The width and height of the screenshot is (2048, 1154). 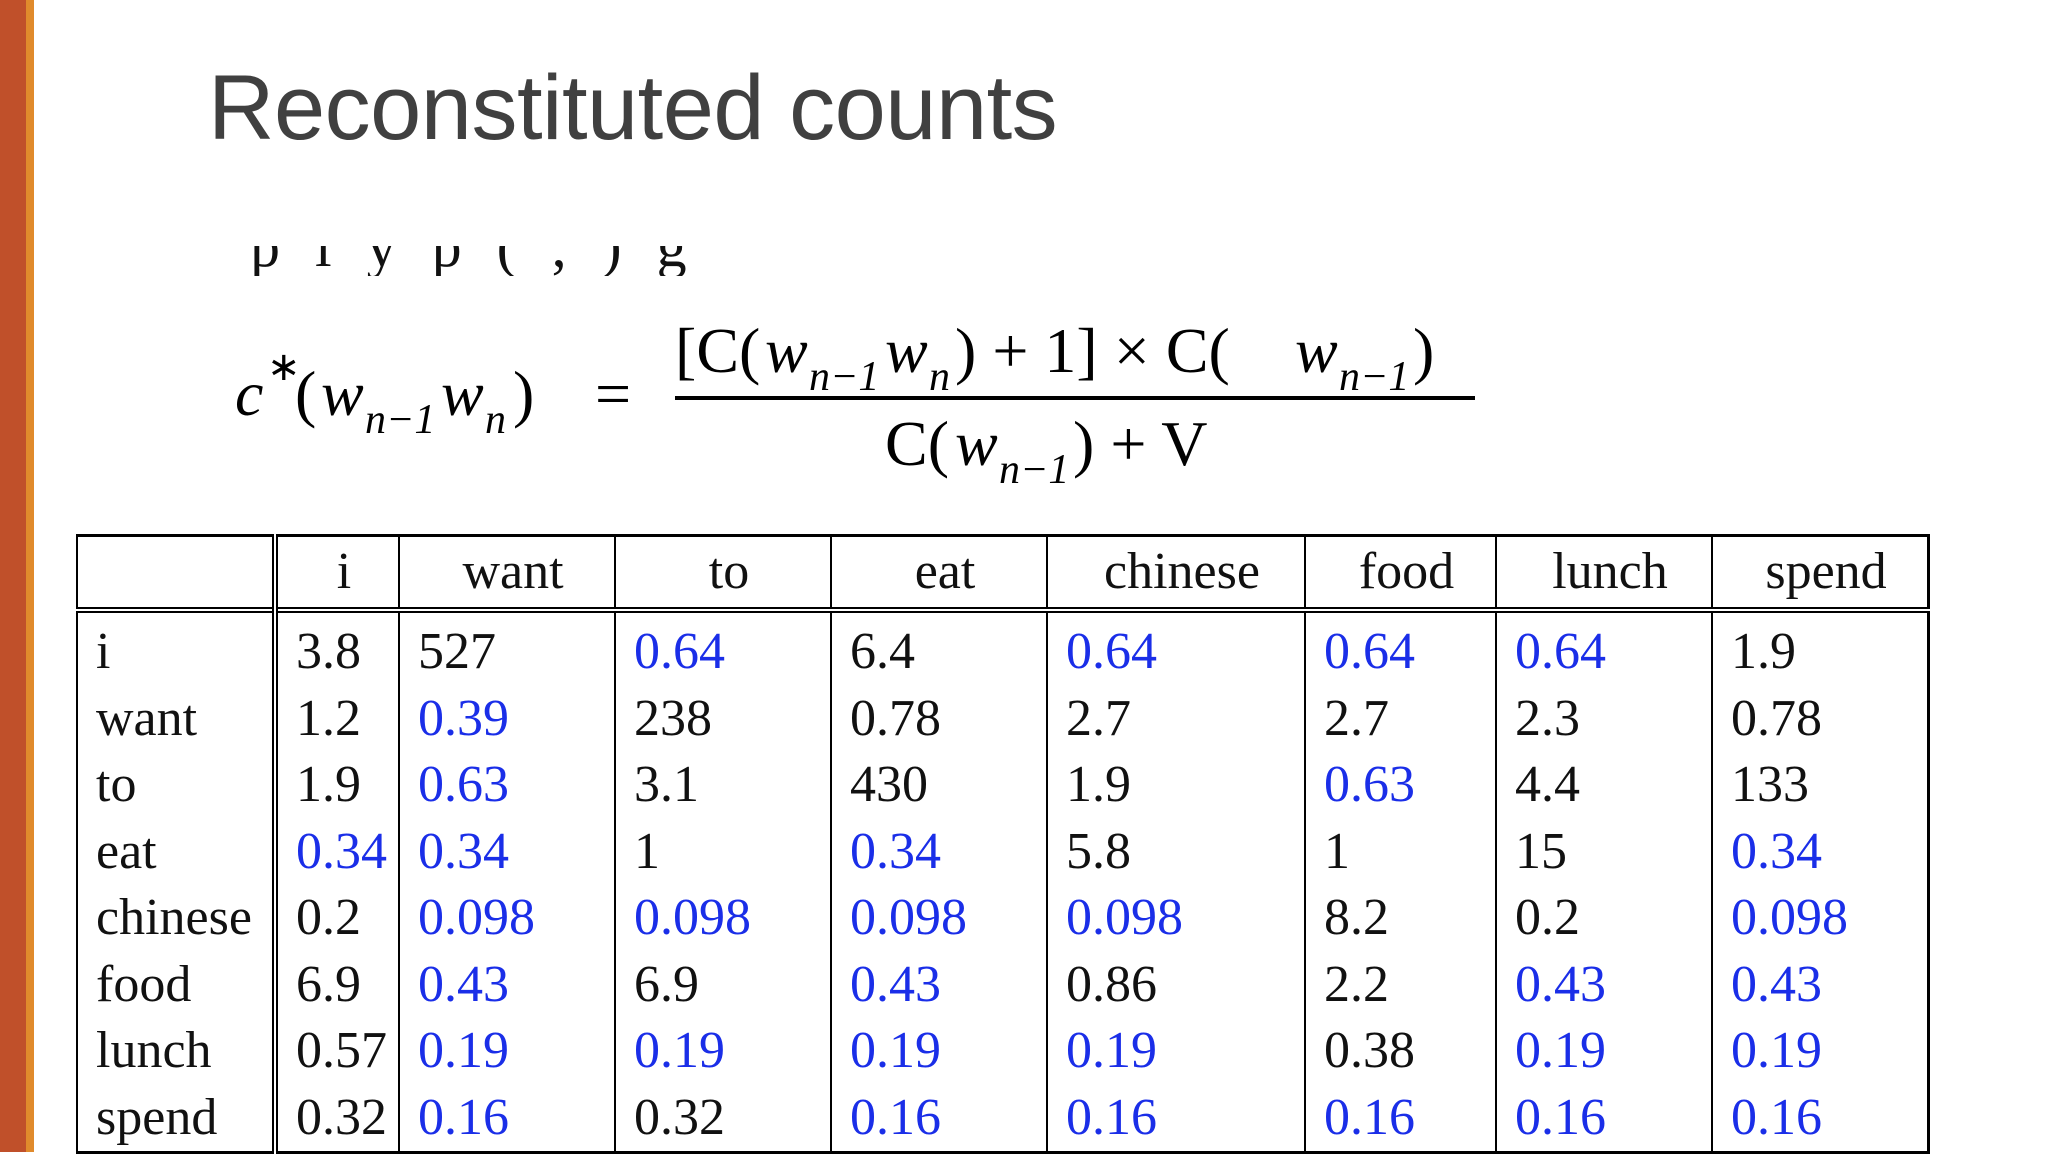 I want to click on row-label-food: food, so click(x=177, y=984).